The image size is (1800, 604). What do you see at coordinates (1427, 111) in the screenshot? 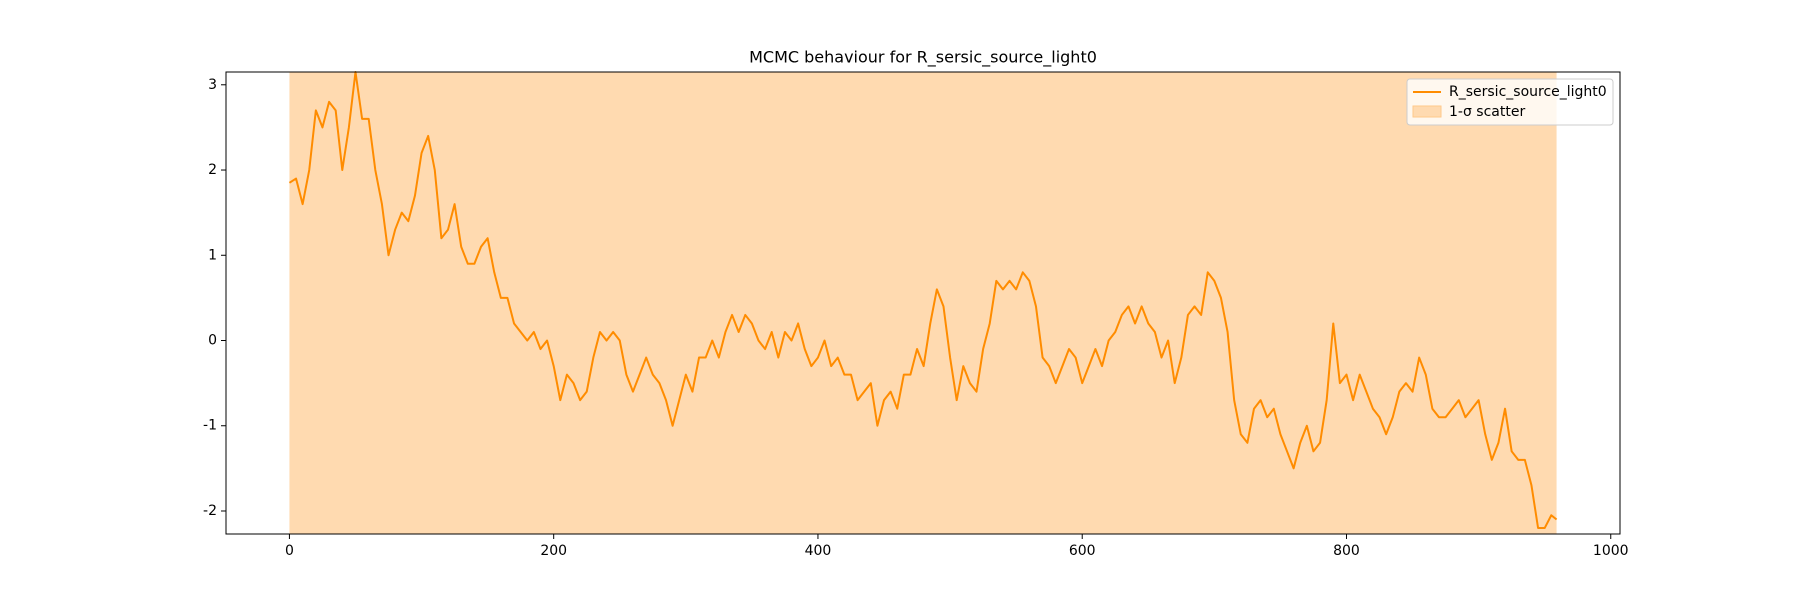
I see `legend-swatch` at bounding box center [1427, 111].